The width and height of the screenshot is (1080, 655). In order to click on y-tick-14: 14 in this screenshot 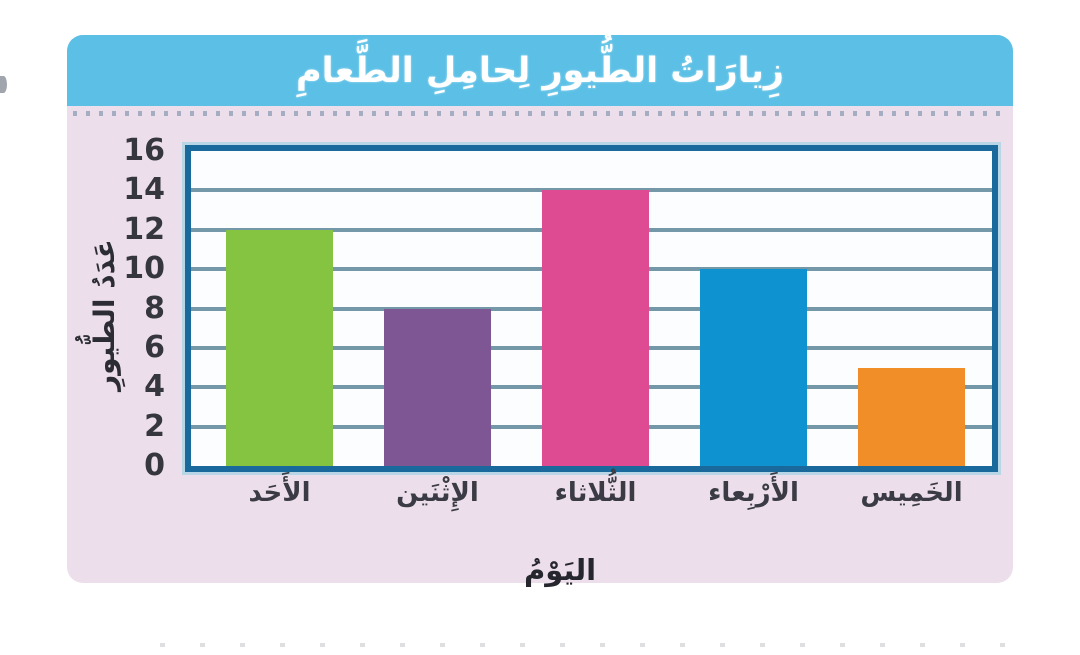, I will do `click(144, 190)`.